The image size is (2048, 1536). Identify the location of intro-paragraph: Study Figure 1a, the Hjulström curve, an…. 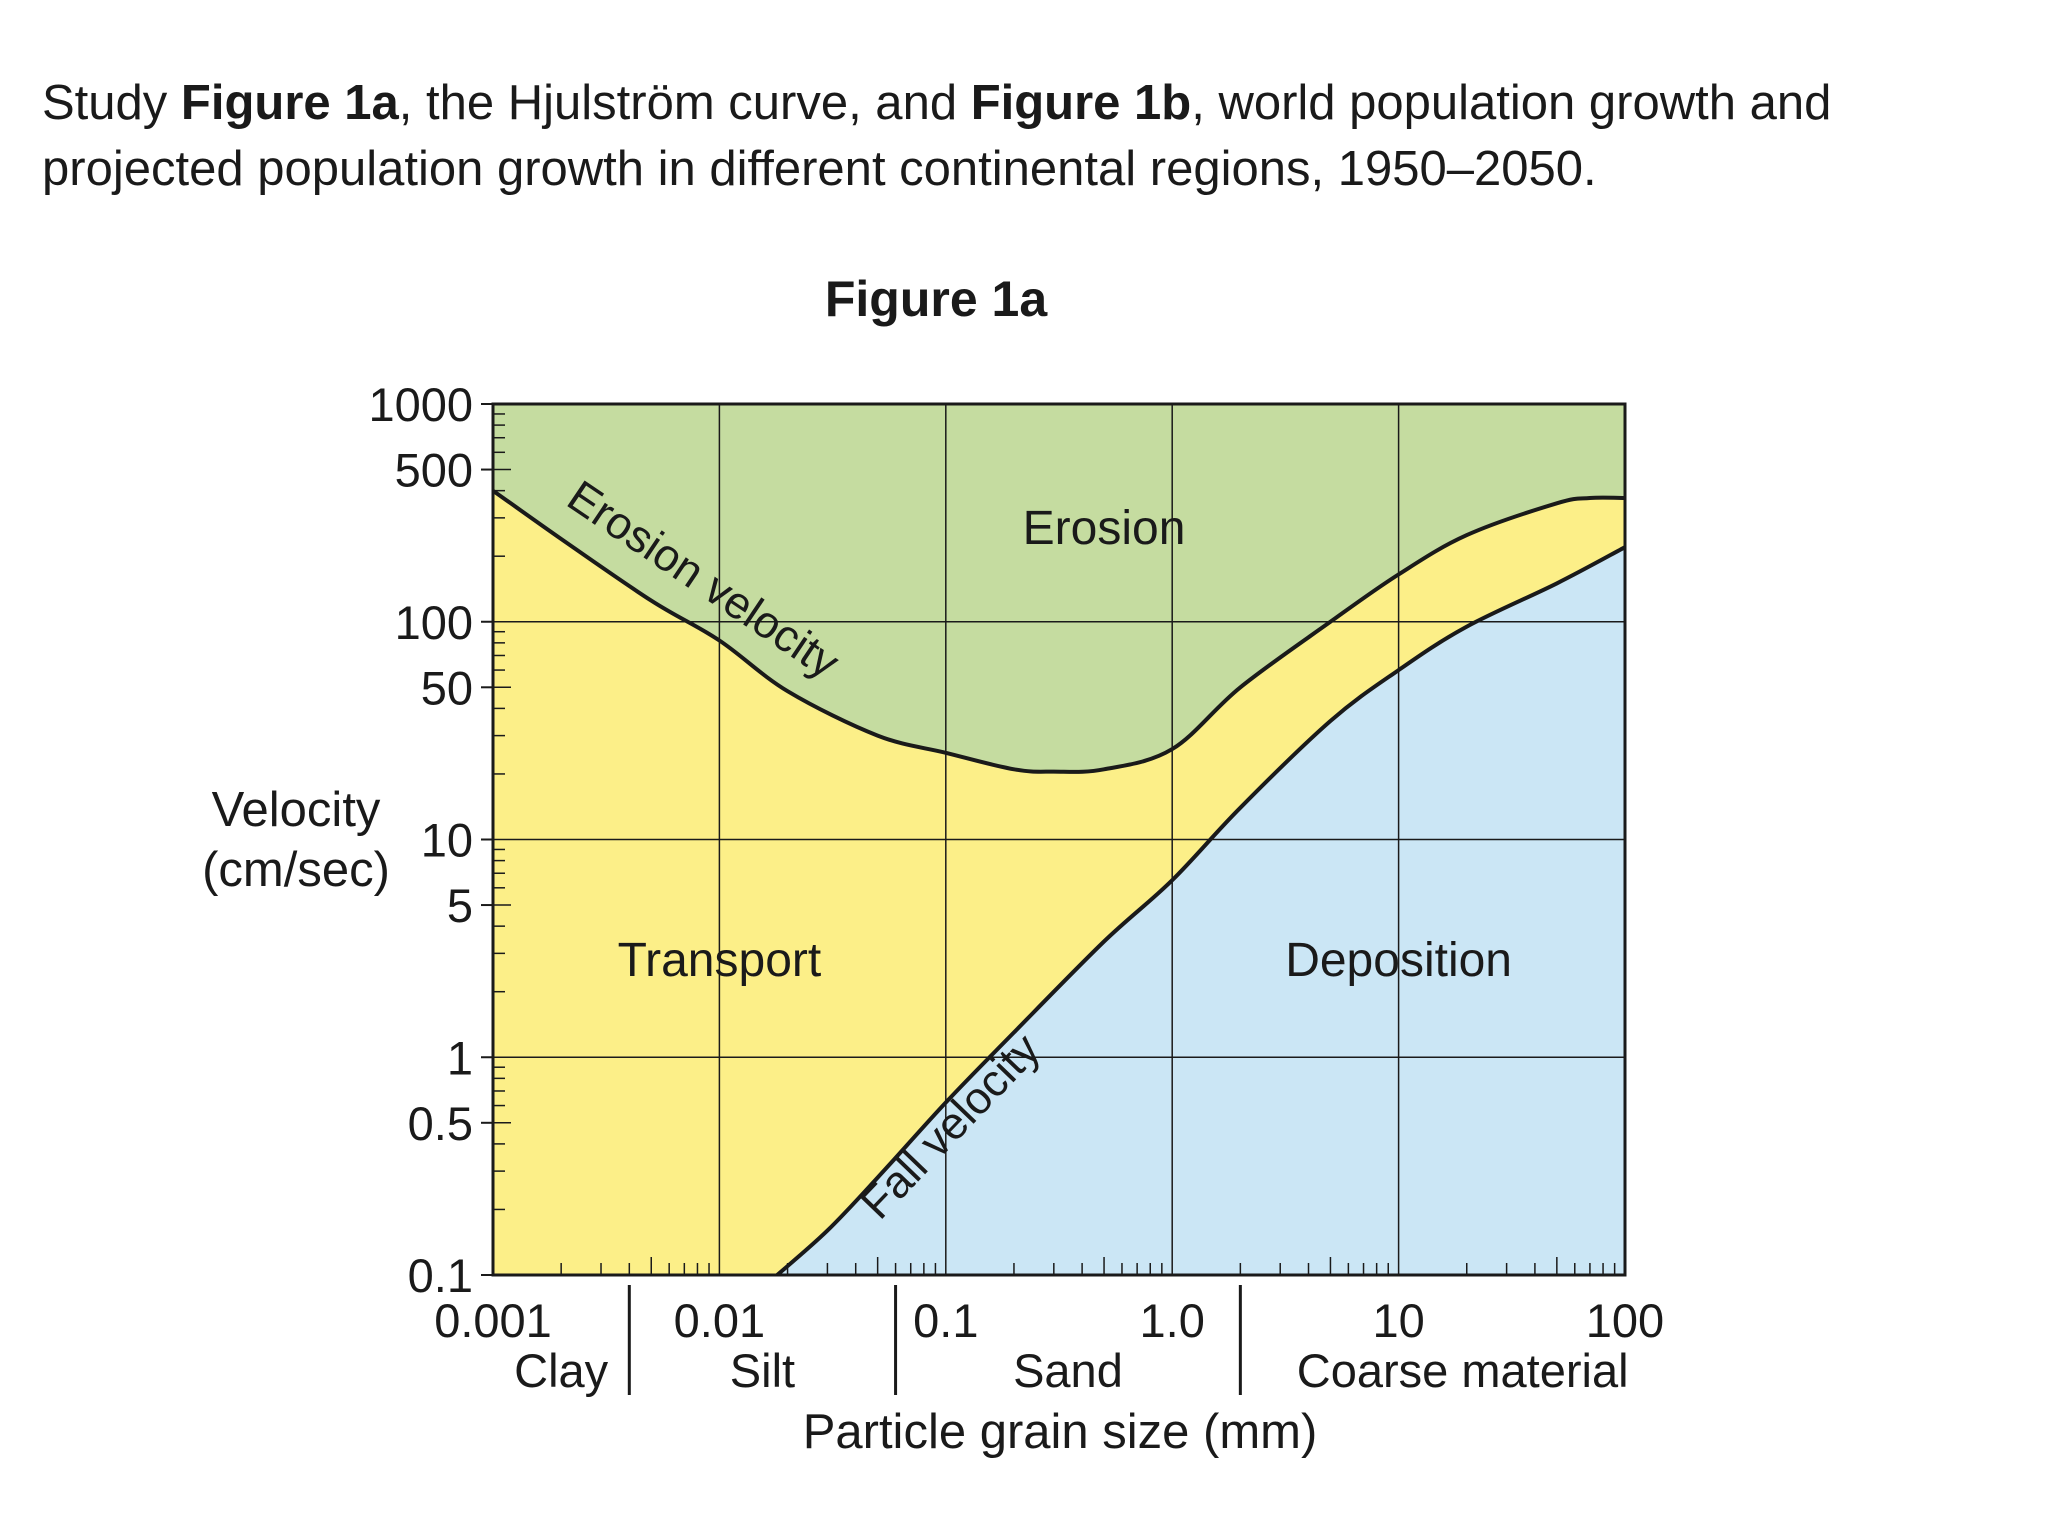
(1032, 136).